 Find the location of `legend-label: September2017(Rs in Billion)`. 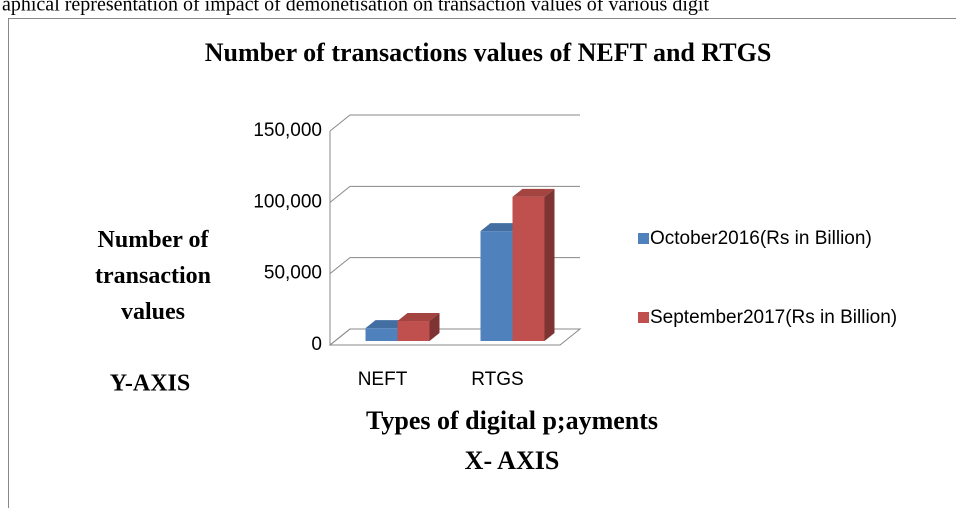

legend-label: September2017(Rs in Billion) is located at coordinates (774, 317).